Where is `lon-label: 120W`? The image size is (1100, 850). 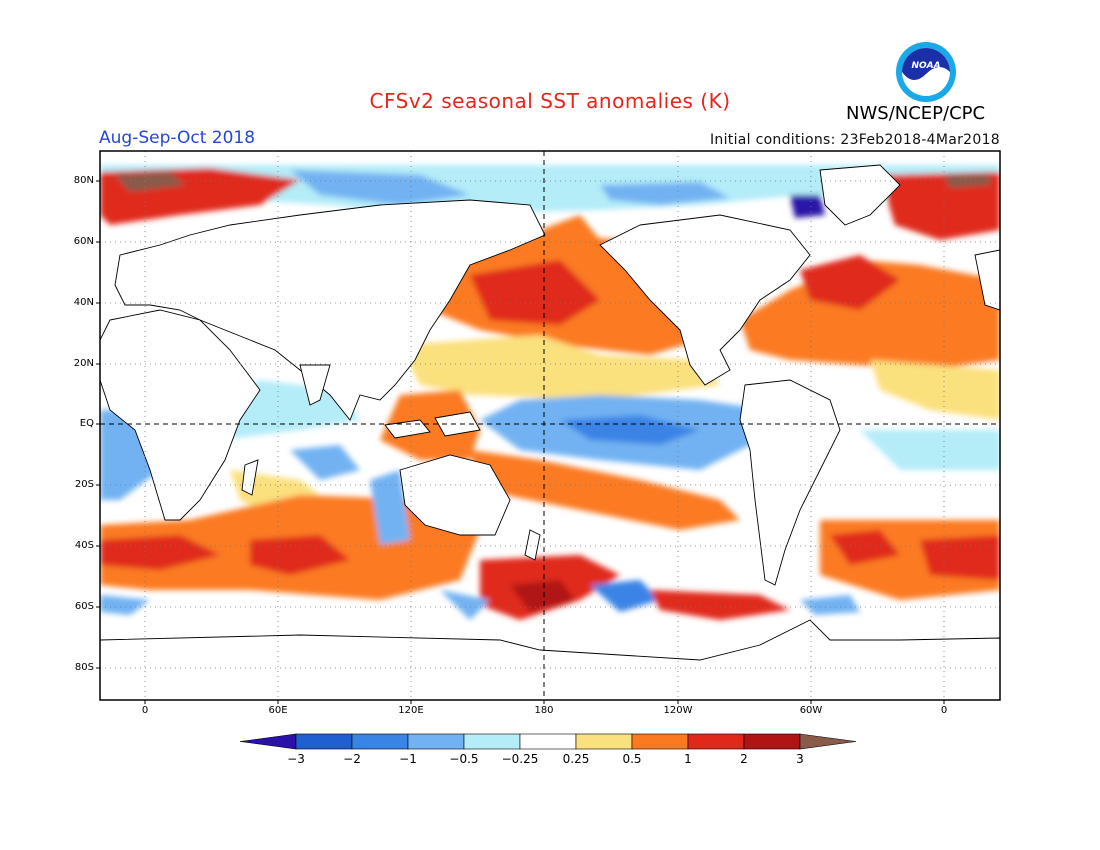 lon-label: 120W is located at coordinates (678, 710).